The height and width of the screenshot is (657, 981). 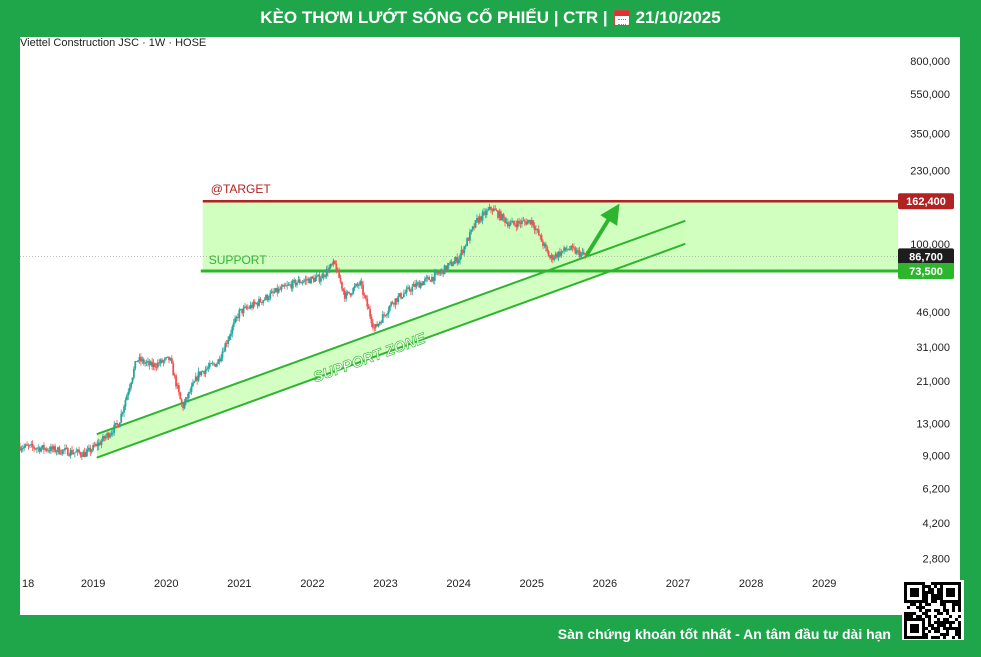 I want to click on x-tick-label: 2024, so click(x=458, y=584).